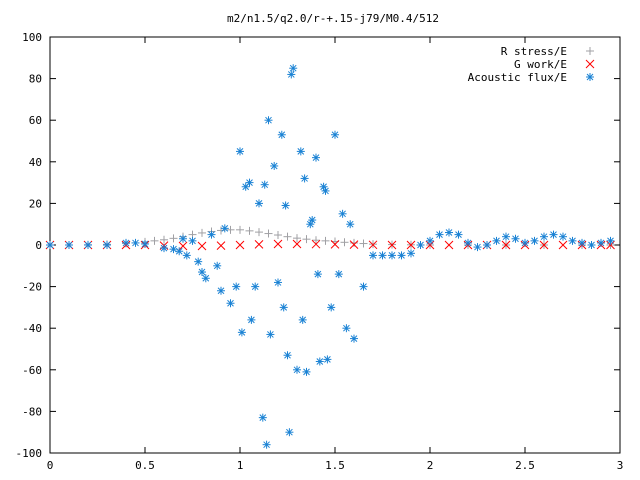 The image size is (640, 480). Describe the element at coordinates (517, 77) in the screenshot. I see `legend-label: Acoustic flux/E` at that location.